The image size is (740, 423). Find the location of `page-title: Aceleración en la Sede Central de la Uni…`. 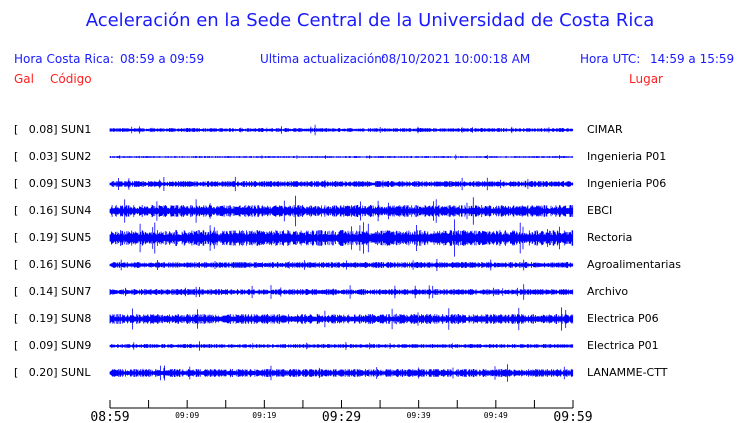

page-title: Aceleración en la Sede Central de la Uni… is located at coordinates (370, 20).